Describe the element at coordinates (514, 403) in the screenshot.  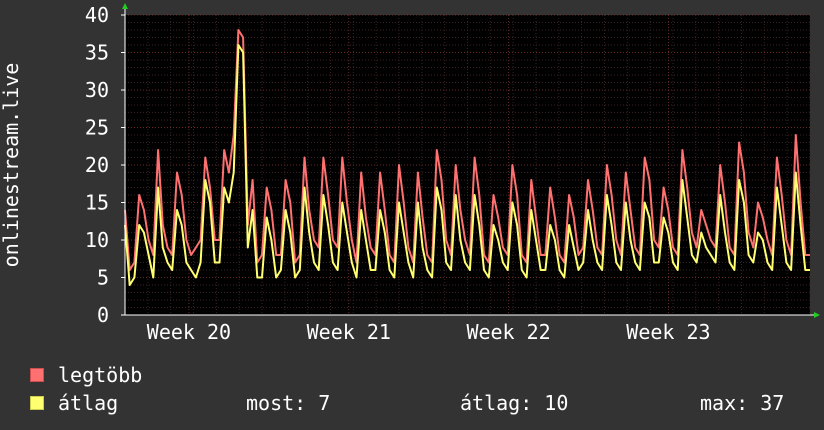
I see `stat-atlag: átlag: 10` at that location.